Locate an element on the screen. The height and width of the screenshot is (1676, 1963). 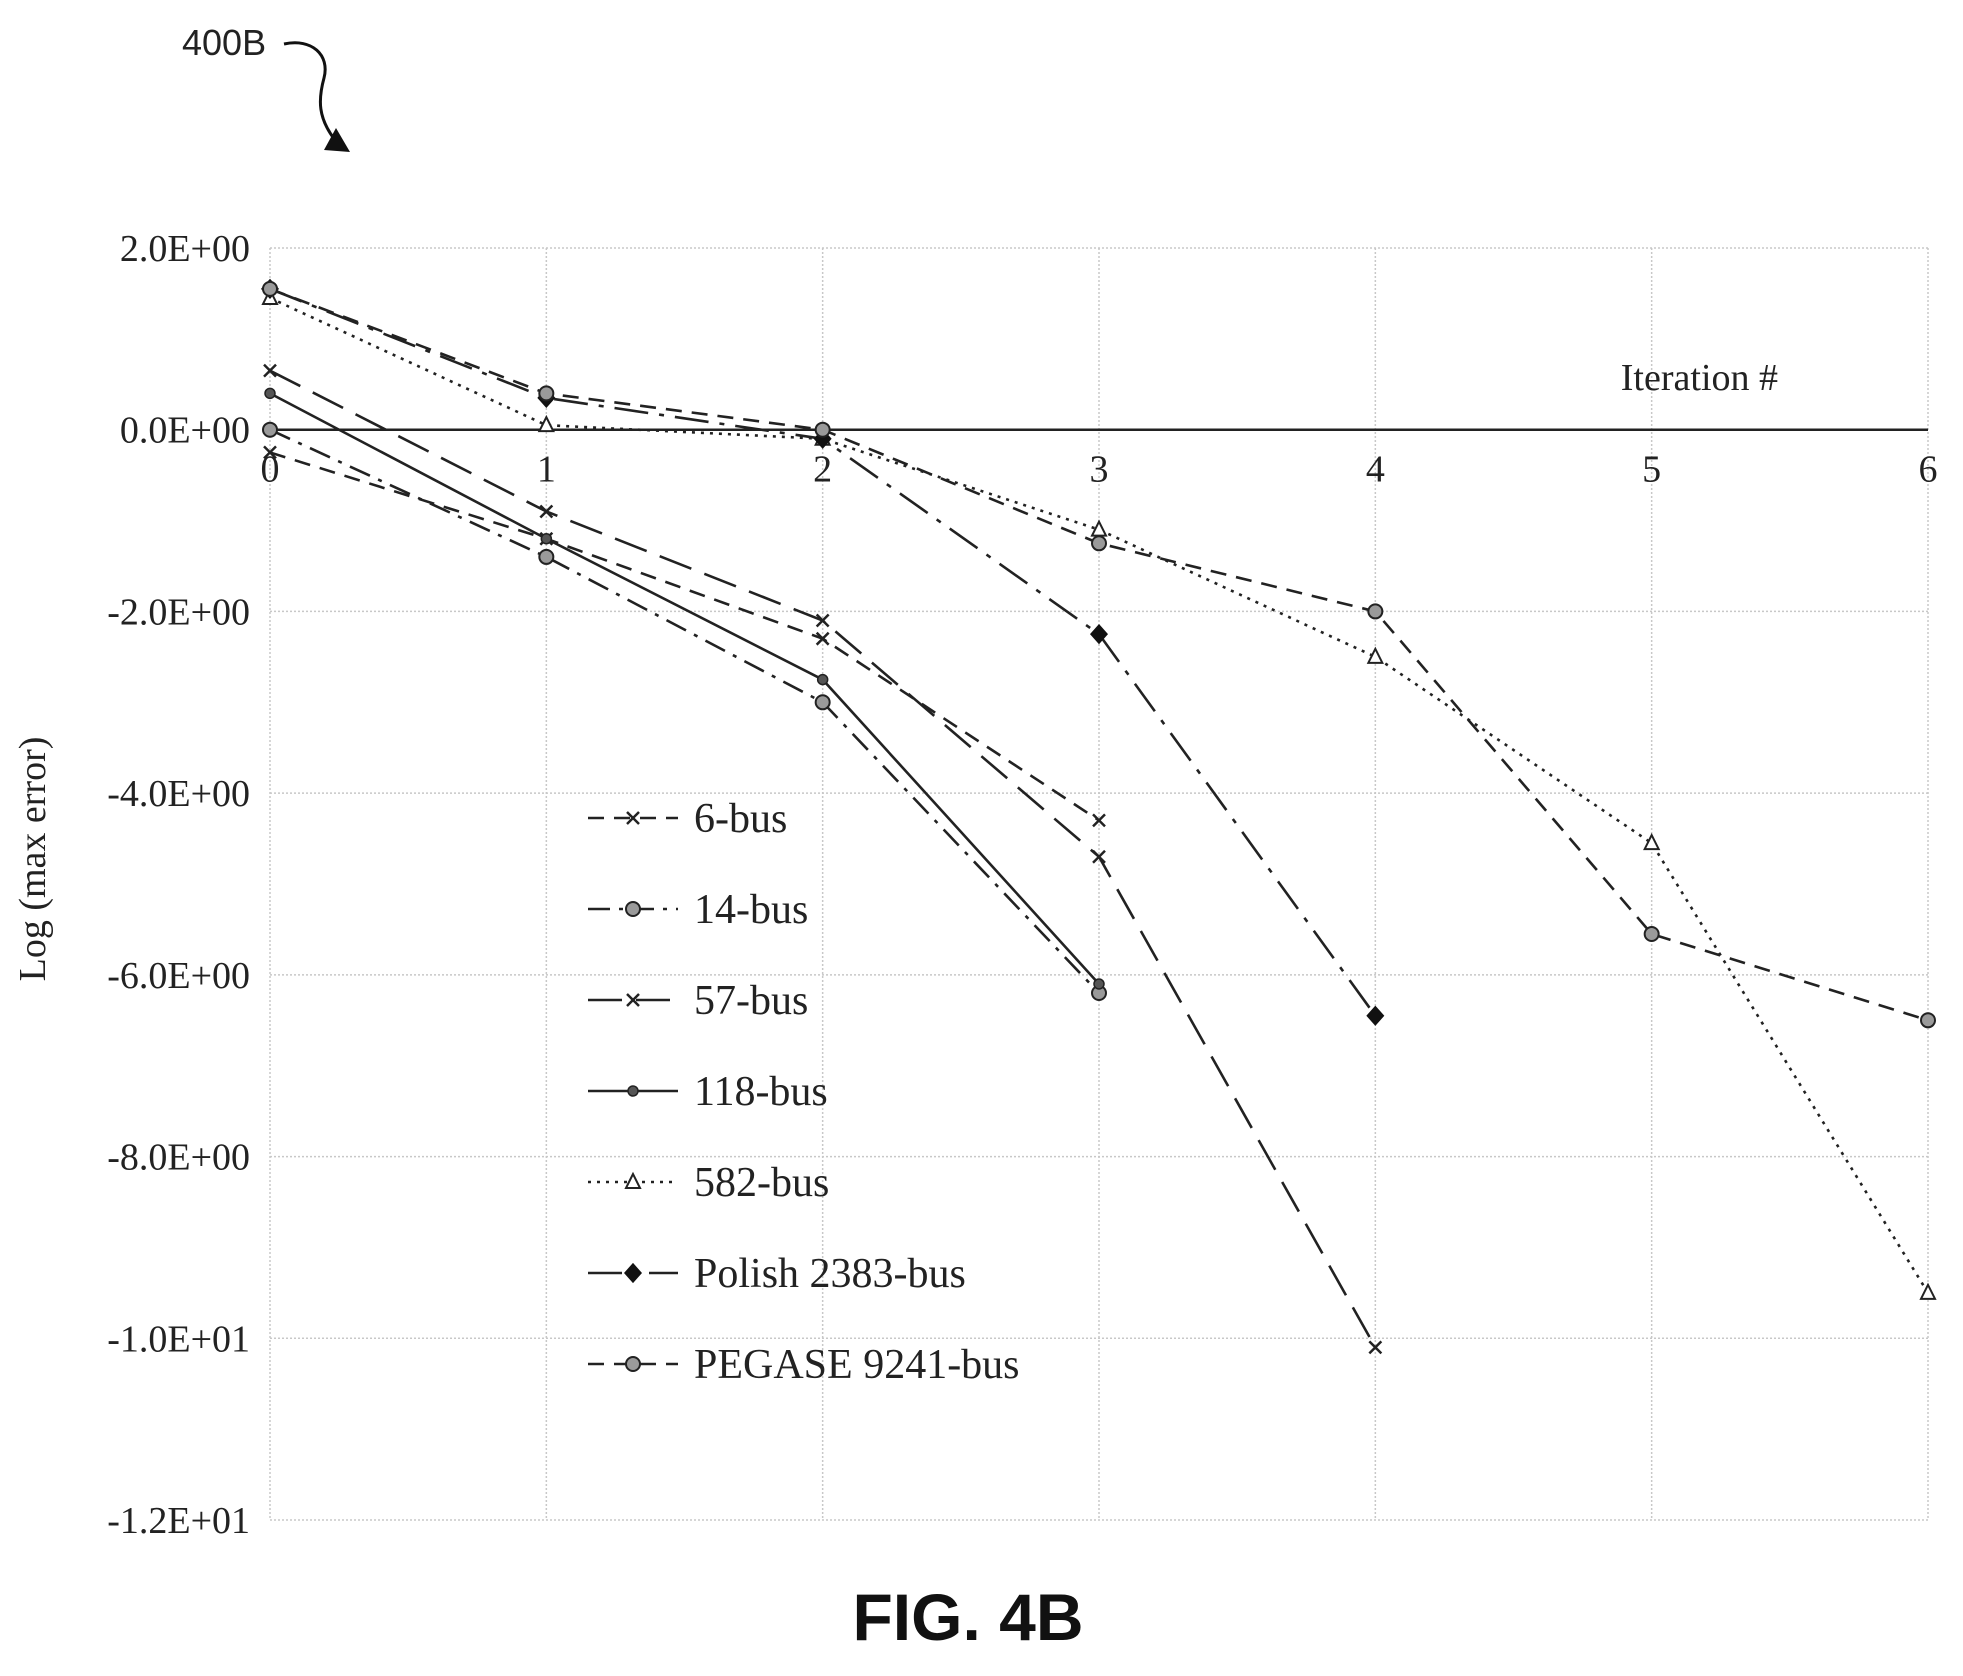
legend-label: 582-bus is located at coordinates (761, 1183).